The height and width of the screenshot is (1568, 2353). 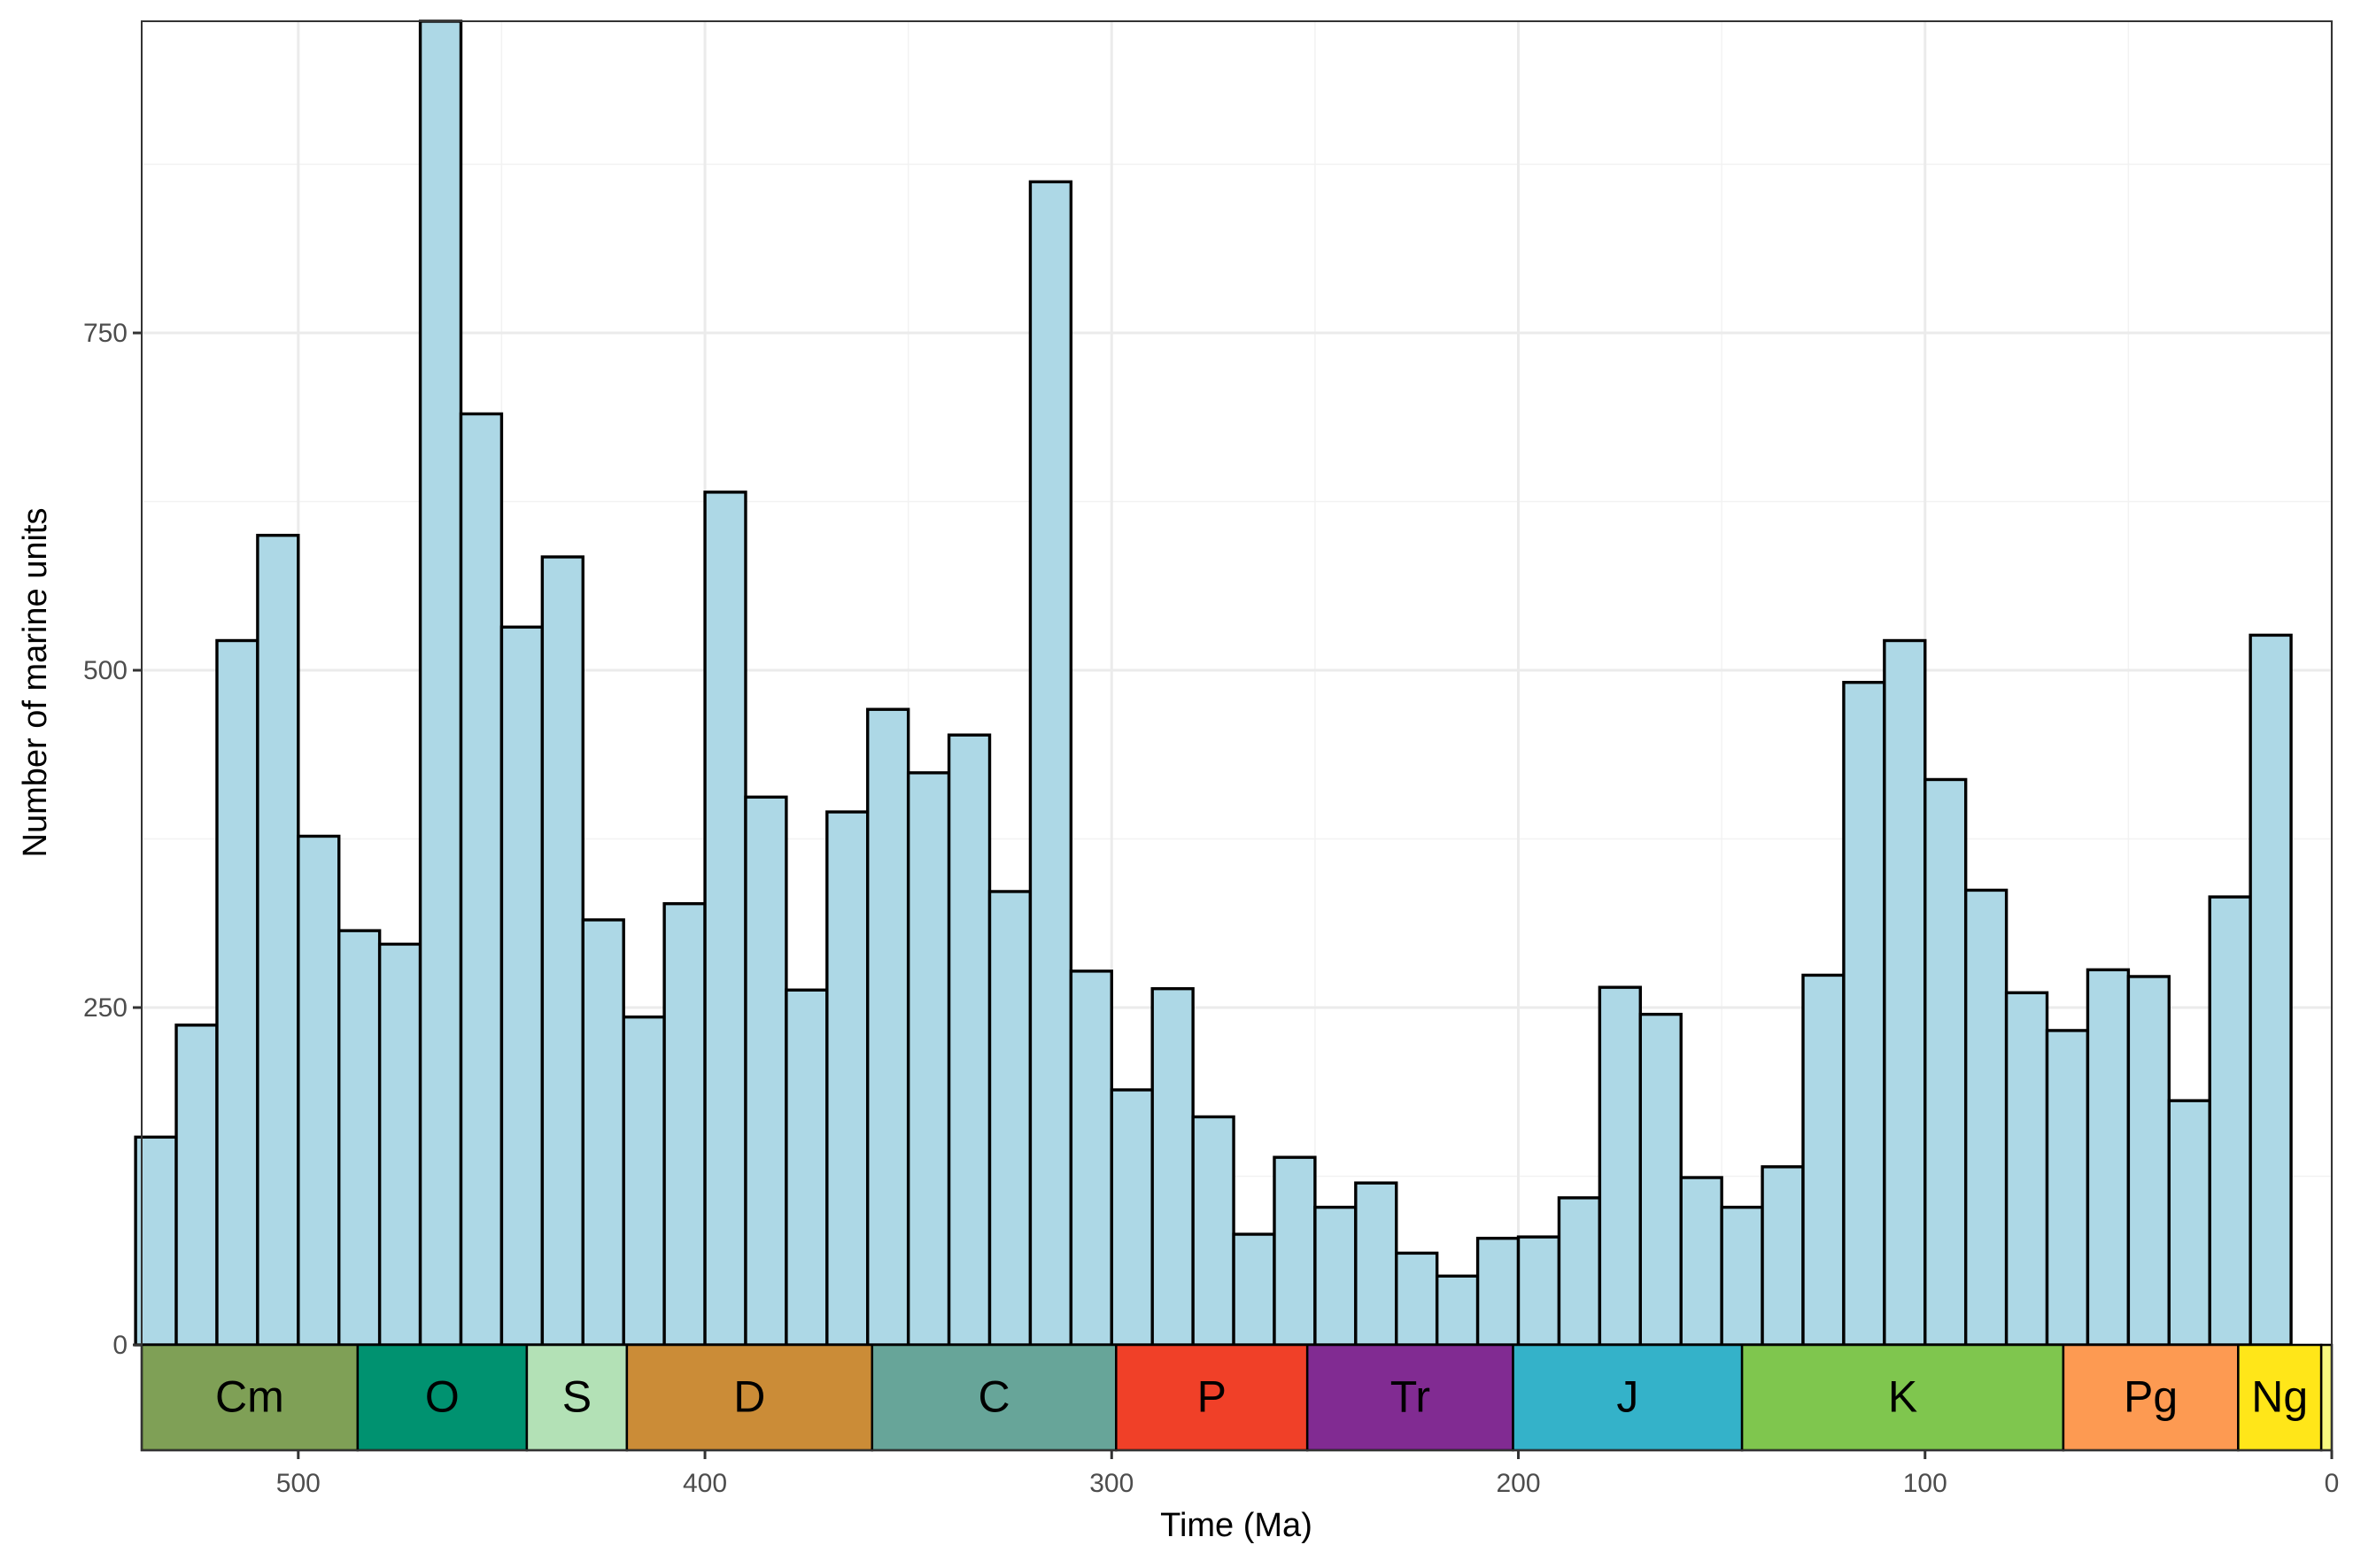 I want to click on x-tick-label: 0, so click(x=2332, y=1483).